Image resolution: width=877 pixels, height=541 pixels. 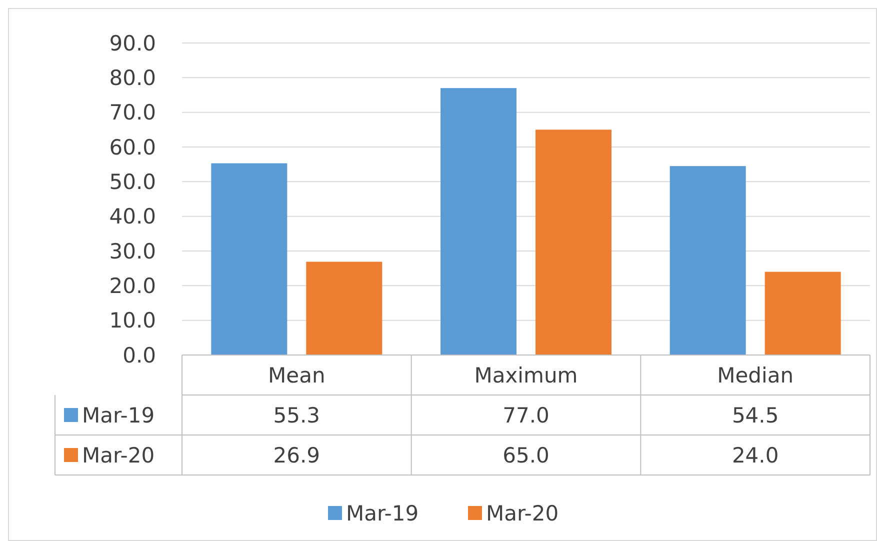 I want to click on data-label: 55.3, so click(x=296, y=415).